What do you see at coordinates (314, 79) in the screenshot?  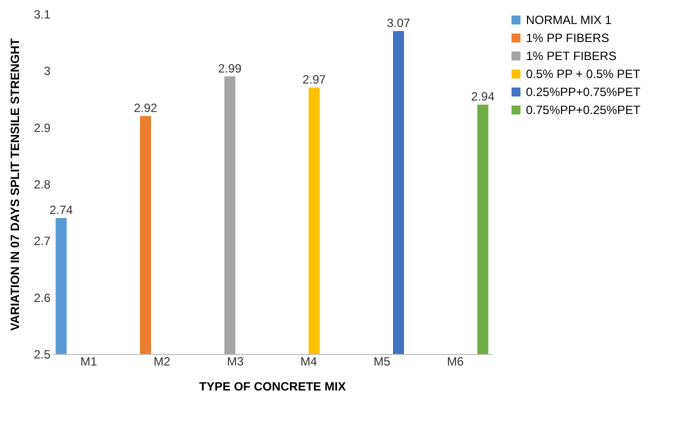 I see `data-label: 2.97` at bounding box center [314, 79].